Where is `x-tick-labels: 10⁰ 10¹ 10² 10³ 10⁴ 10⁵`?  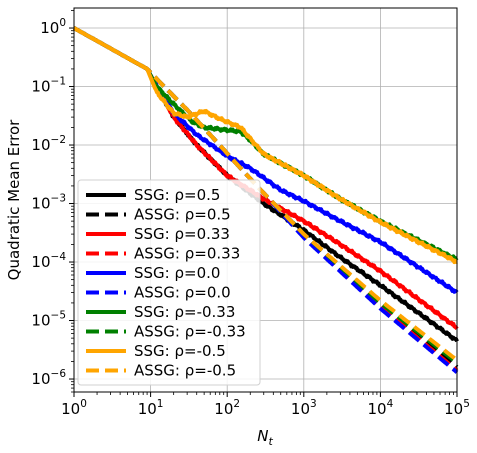 x-tick-labels: 10⁰ 10¹ 10² 10³ 10⁴ 10⁵ is located at coordinates (265, 408).